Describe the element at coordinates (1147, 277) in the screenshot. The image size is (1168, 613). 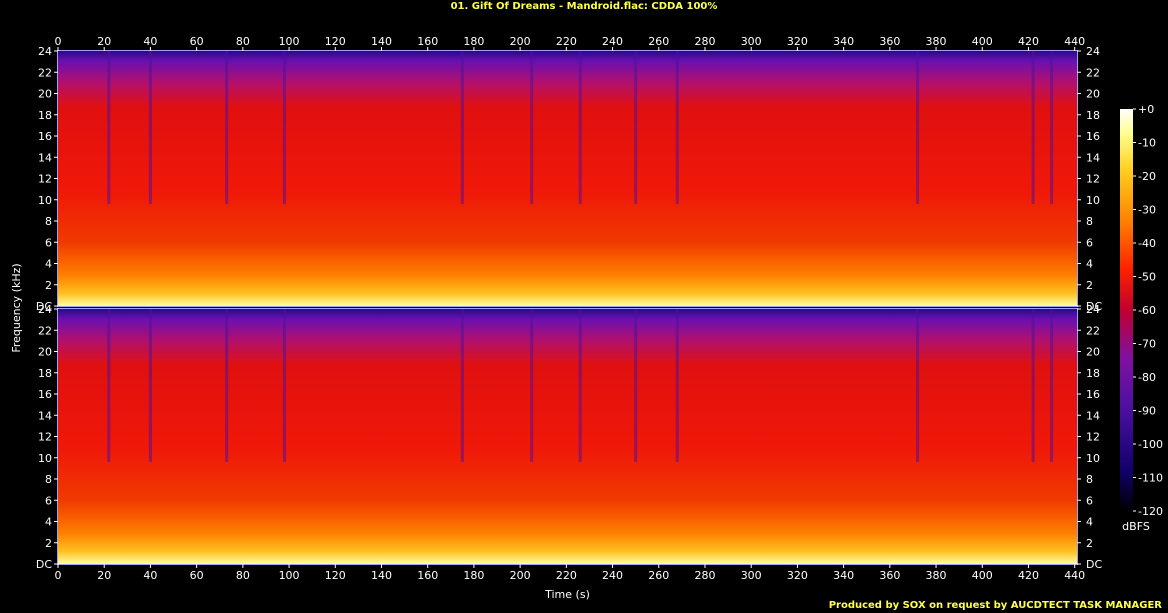
I see `colorbar-tick-label: -50` at that location.